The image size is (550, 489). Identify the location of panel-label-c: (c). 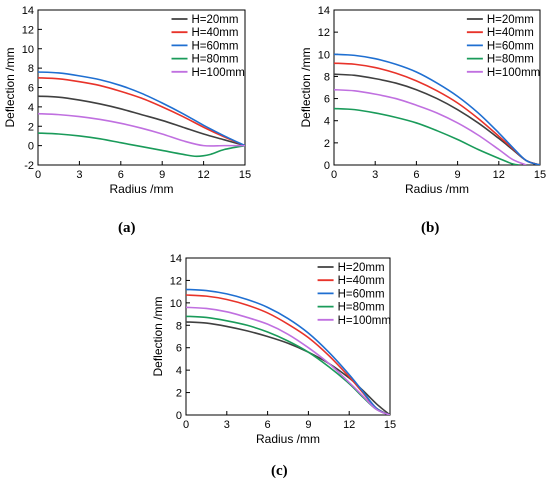
(279, 471).